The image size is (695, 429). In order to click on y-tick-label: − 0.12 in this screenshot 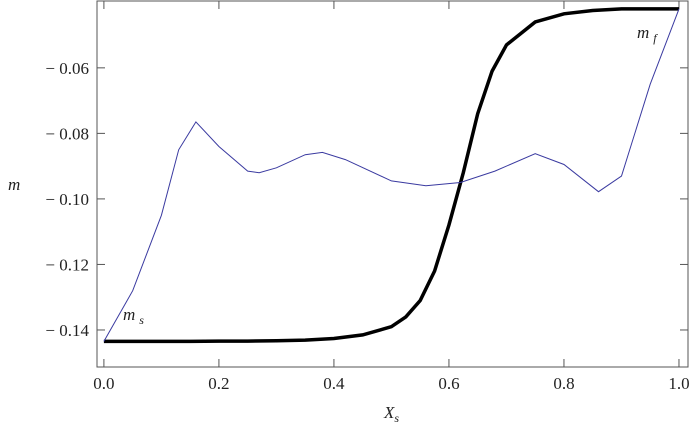, I will do `click(67, 264)`.